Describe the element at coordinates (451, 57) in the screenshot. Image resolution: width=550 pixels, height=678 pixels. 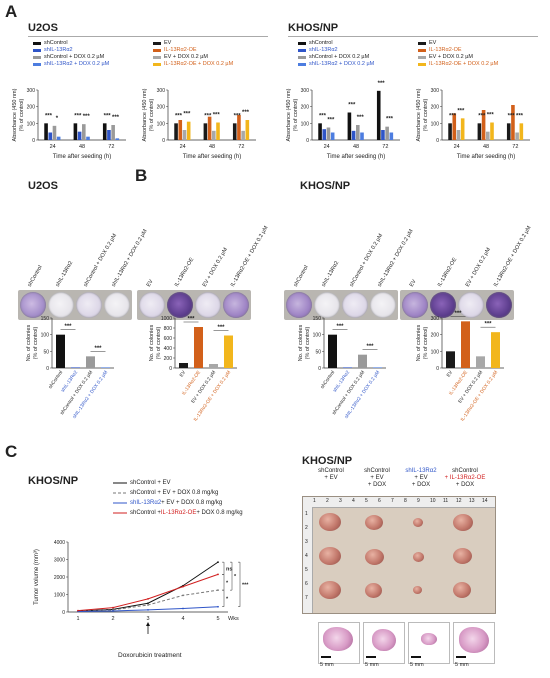
I see `legend-label: EV + DOX 0.2 µM` at that location.